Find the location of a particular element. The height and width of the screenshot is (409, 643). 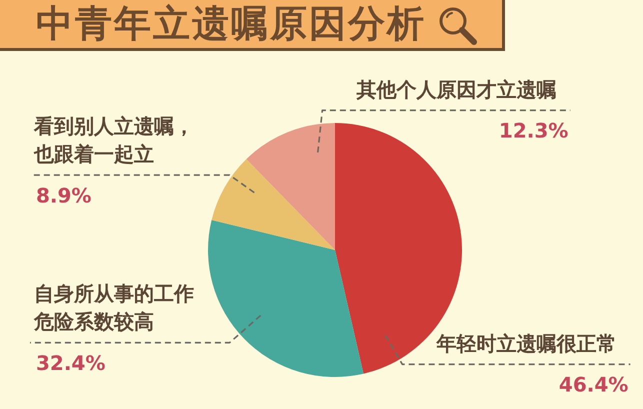

slice-label: 其他个人原因才立遗嘱 is located at coordinates (455, 89).